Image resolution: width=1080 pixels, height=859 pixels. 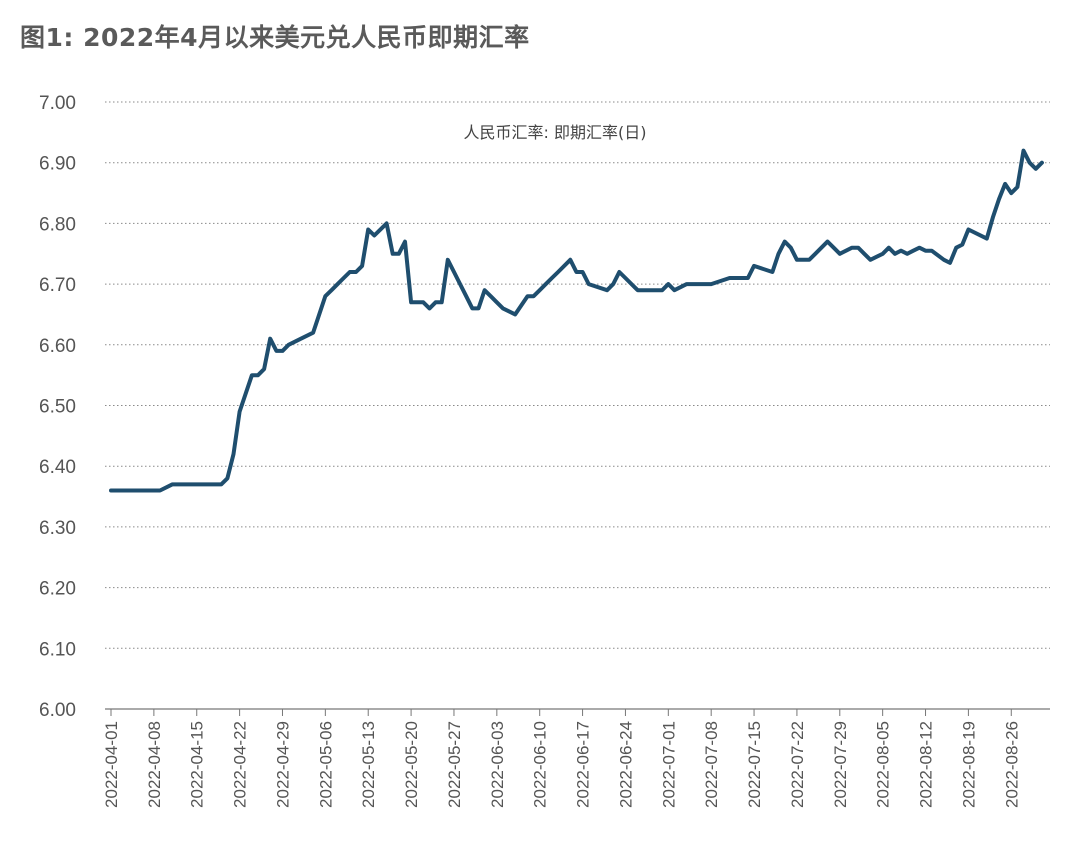 I want to click on x-tick-label: 2022-05-13, so click(x=368, y=764).